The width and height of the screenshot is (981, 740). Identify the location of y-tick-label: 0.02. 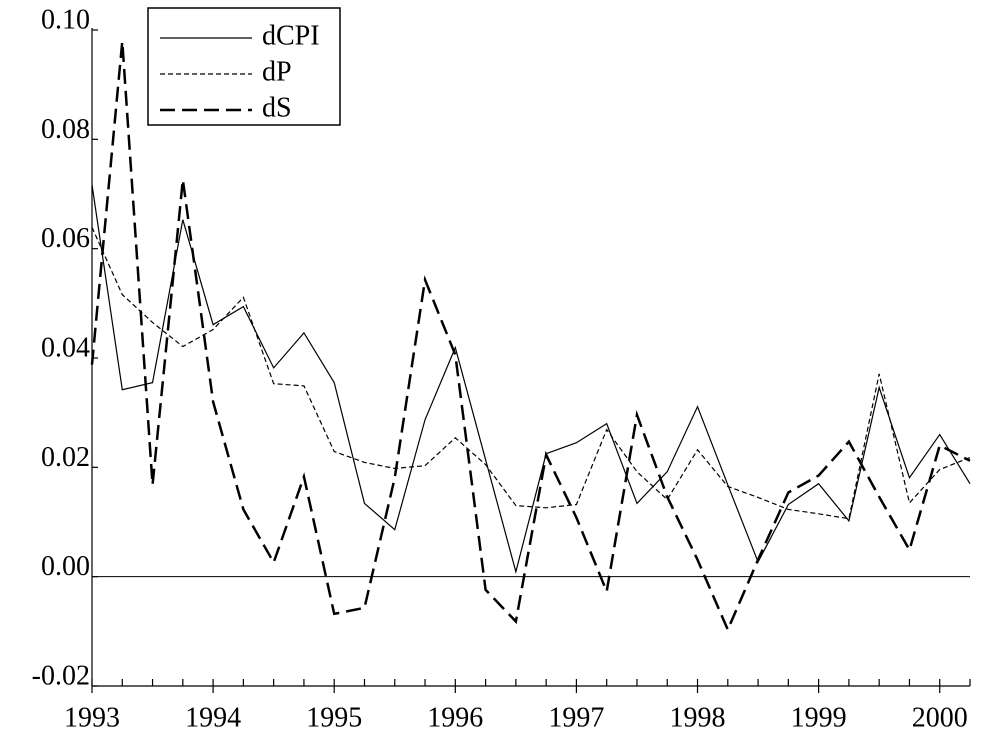
(65, 457).